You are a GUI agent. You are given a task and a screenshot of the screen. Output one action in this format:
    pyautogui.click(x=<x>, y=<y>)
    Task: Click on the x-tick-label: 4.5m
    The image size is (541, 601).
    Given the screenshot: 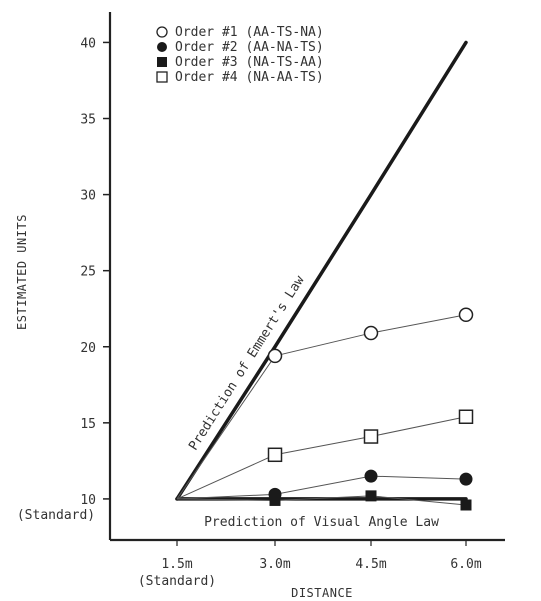 What is the action you would take?
    pyautogui.click(x=370, y=564)
    